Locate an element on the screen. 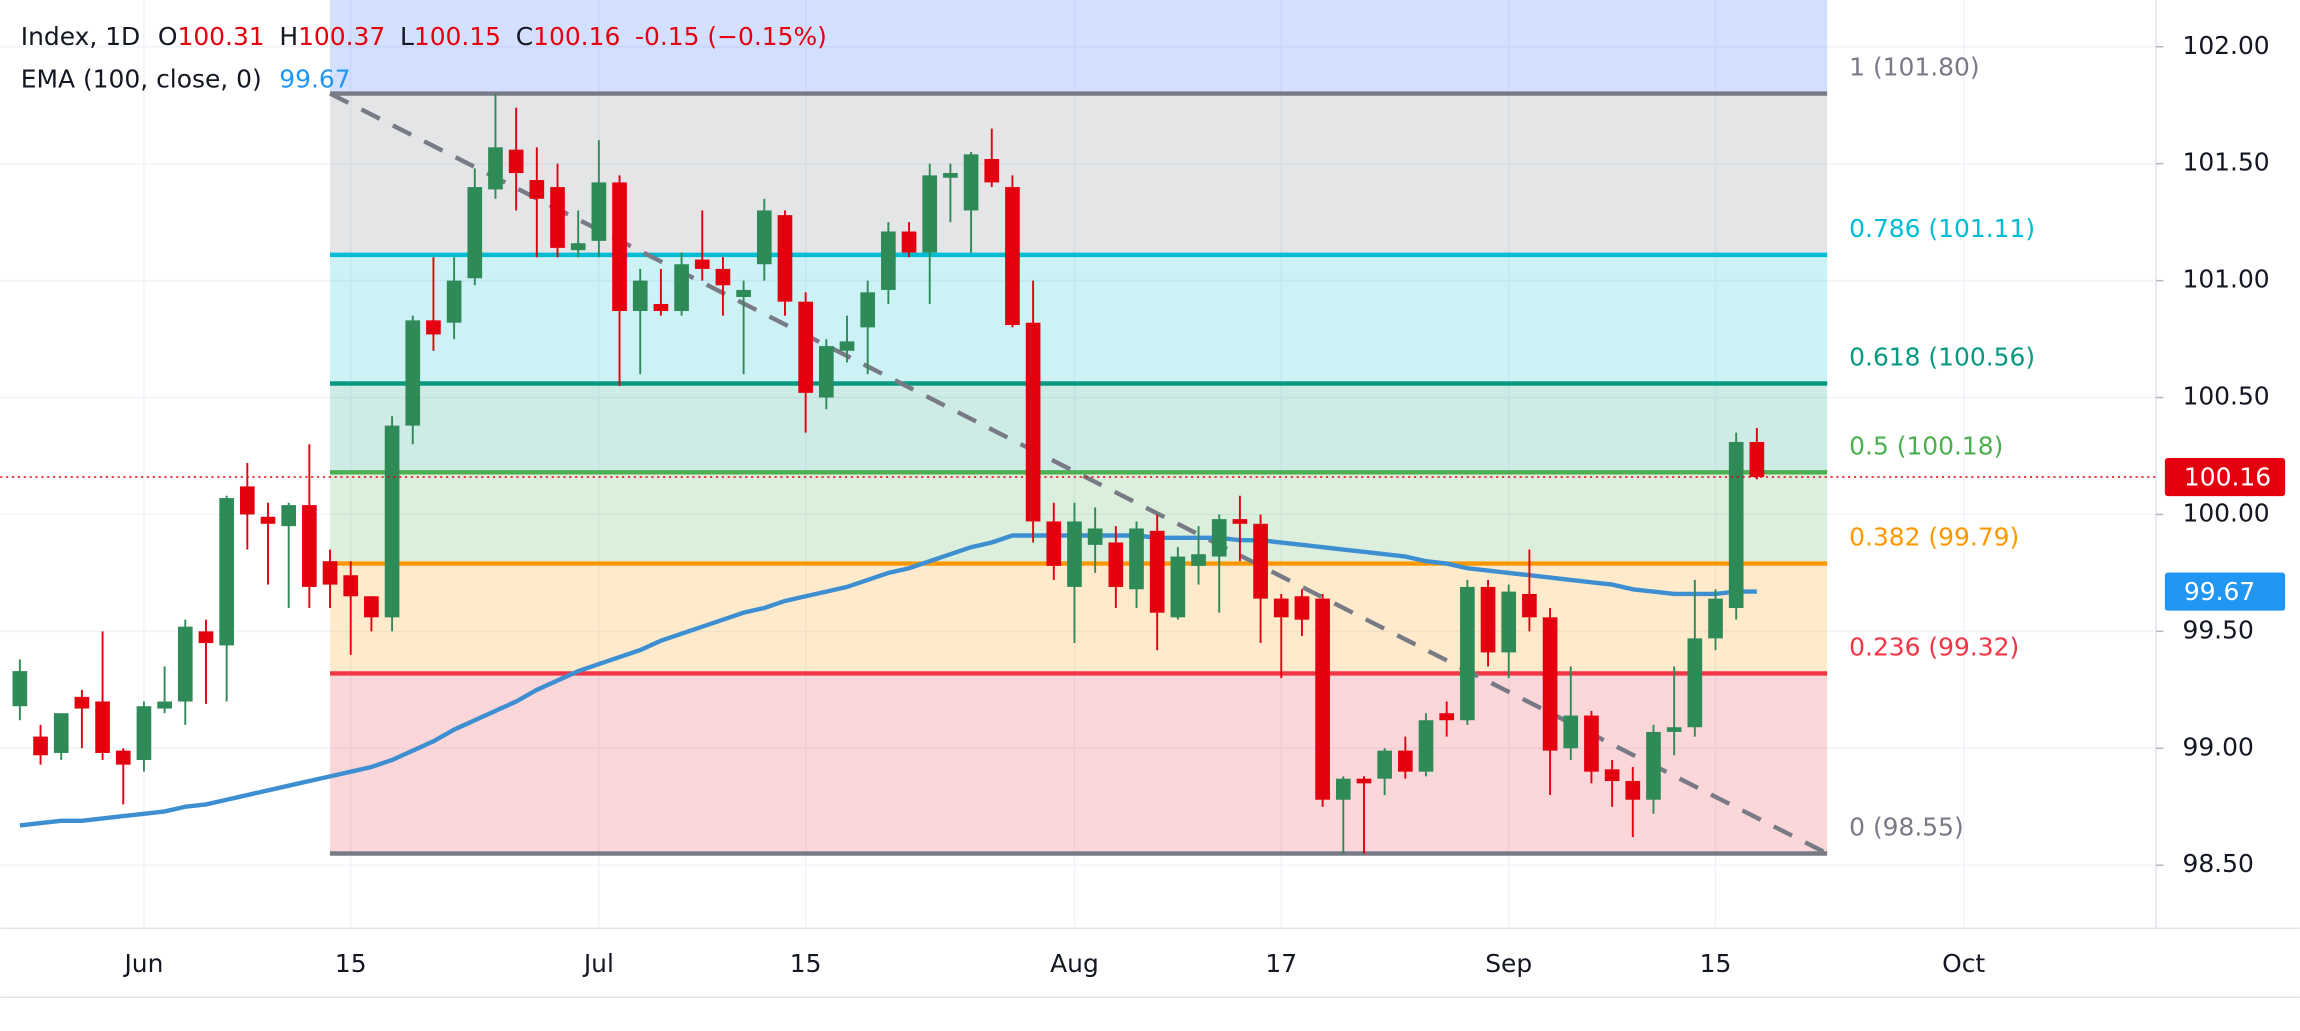 The height and width of the screenshot is (1031, 2300). x-tick-label: Sep is located at coordinates (1508, 963).